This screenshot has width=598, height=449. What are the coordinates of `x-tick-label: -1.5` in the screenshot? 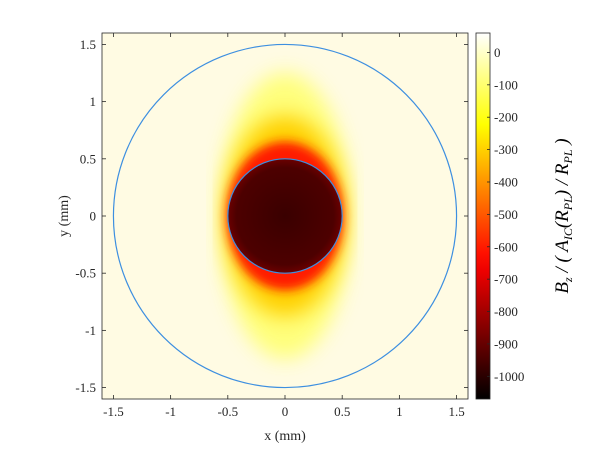 It's located at (113, 411).